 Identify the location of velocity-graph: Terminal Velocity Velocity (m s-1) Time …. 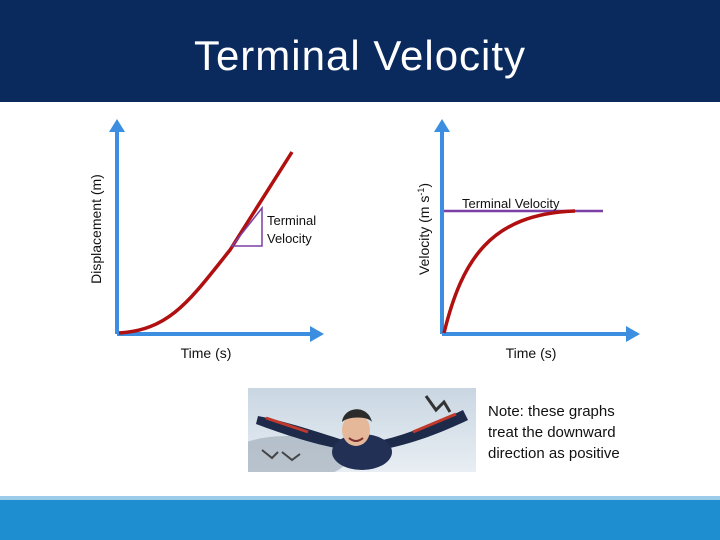
(528, 240).